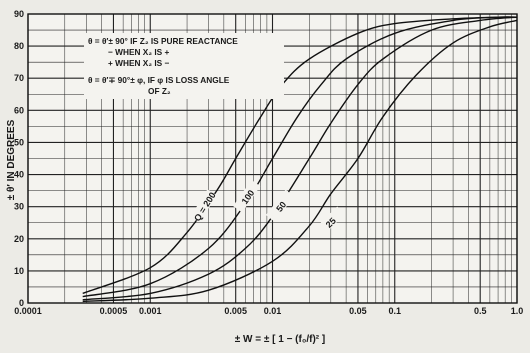  I want to click on y-tick-label: 0, so click(21, 303).